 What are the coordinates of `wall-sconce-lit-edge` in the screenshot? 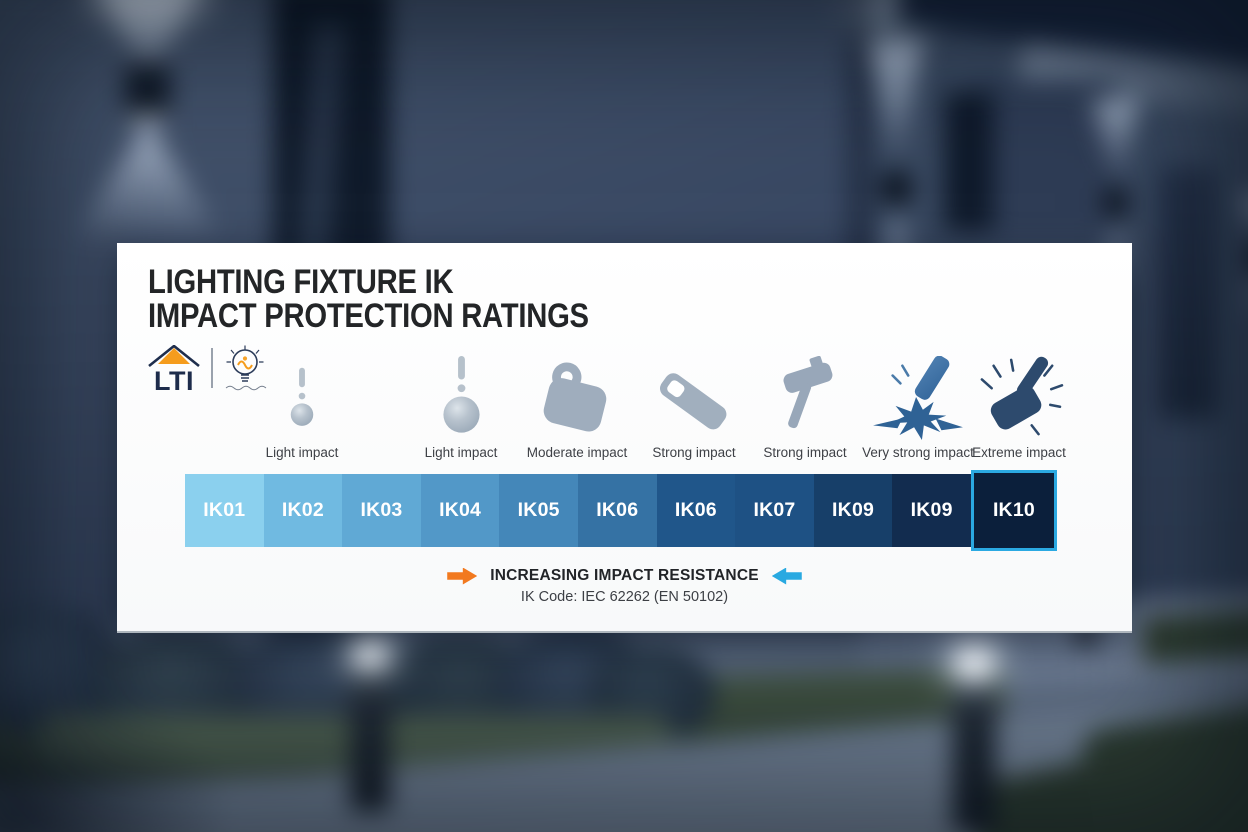 It's located at (147, 118).